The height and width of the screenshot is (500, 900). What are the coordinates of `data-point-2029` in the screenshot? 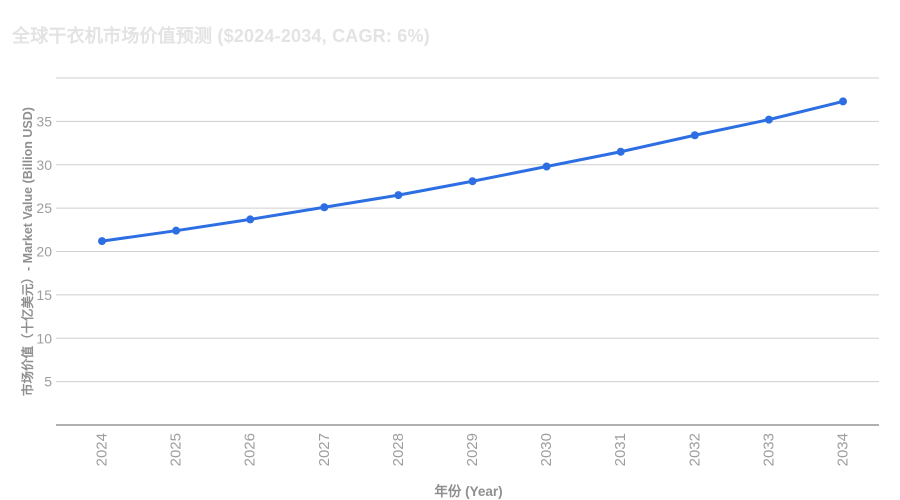 It's located at (472, 181).